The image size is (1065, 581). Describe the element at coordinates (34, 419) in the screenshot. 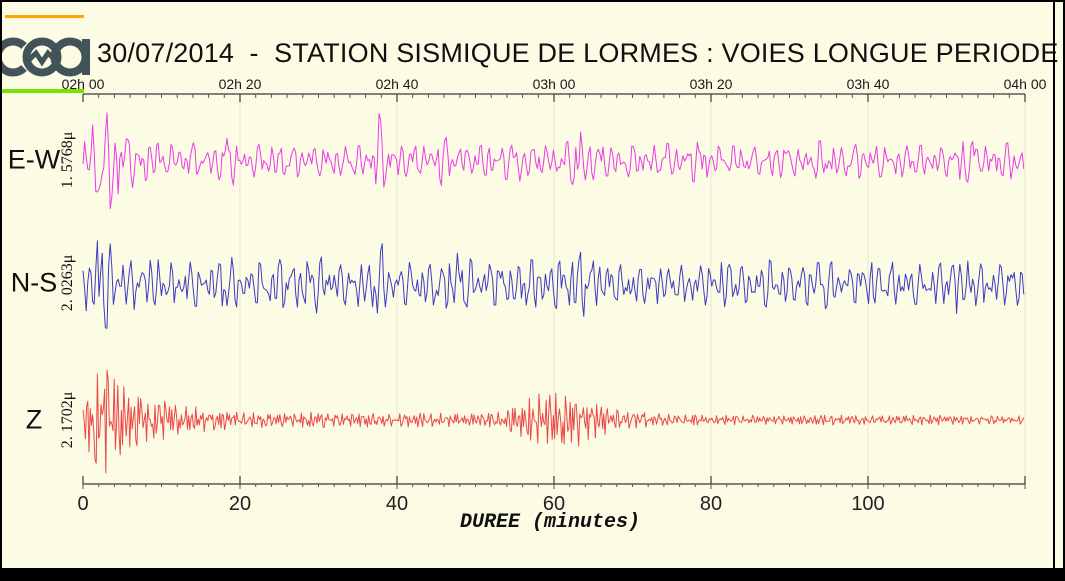

I see `channel-label-z: Z` at that location.